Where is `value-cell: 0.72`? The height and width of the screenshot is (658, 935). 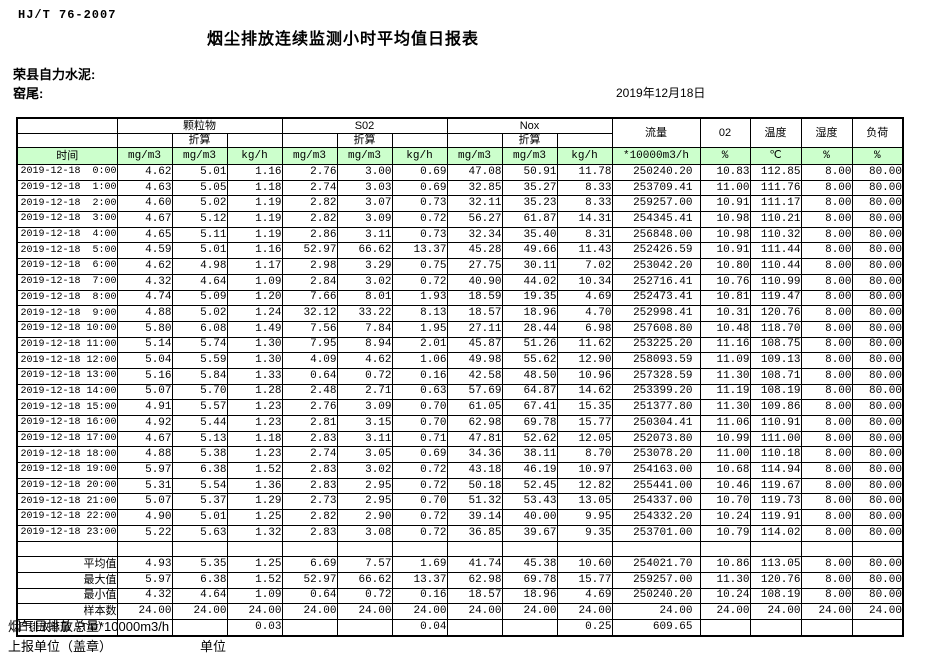 value-cell: 0.72 is located at coordinates (419, 517).